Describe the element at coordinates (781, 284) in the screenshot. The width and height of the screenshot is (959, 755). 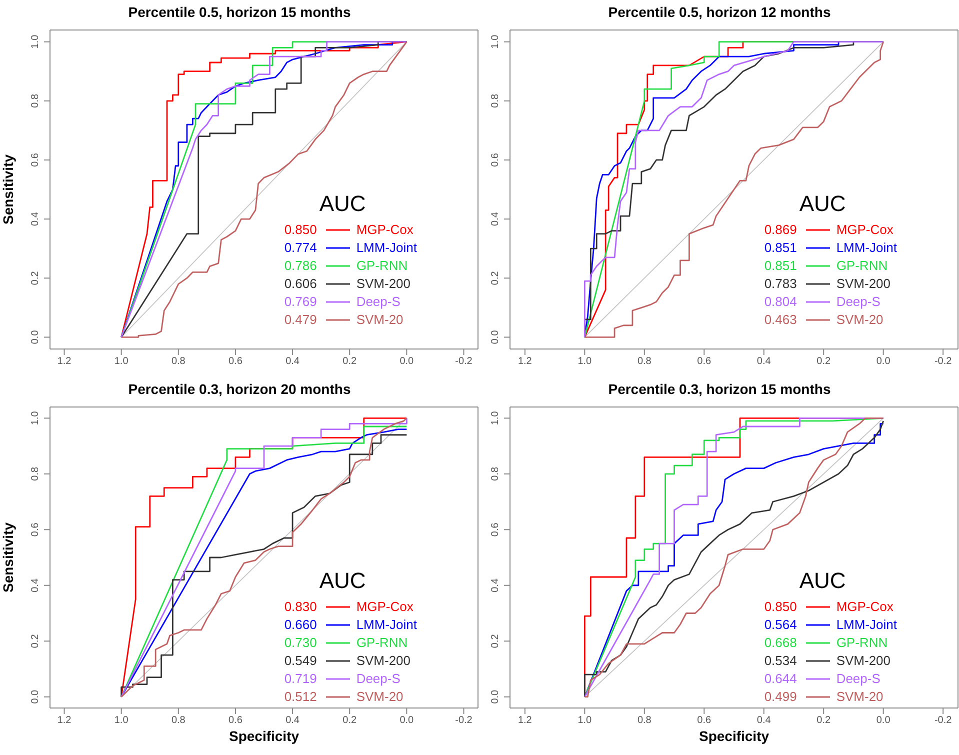
I see `annotation: 0.783` at that location.